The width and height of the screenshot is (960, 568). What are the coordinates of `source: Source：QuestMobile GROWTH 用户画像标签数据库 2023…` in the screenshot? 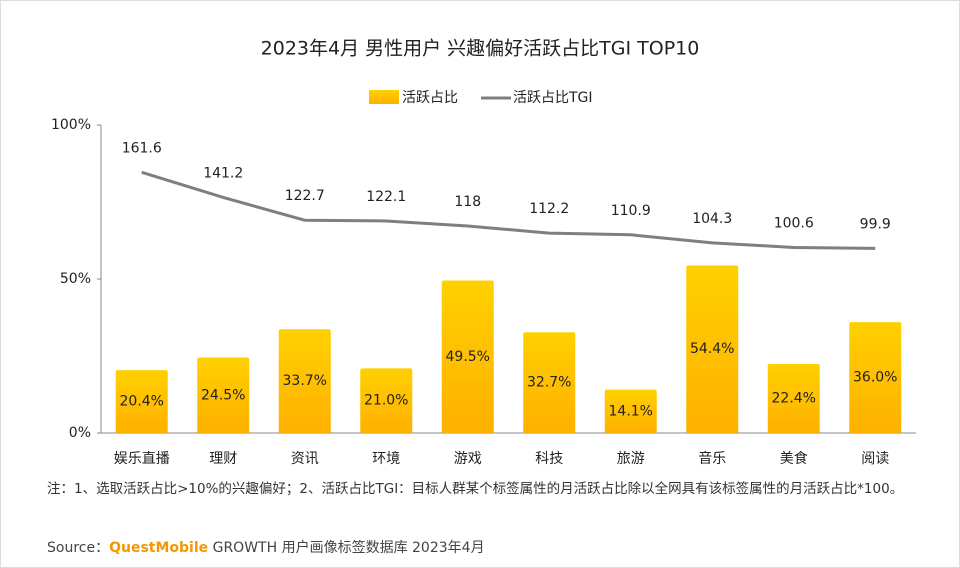 It's located at (266, 547).